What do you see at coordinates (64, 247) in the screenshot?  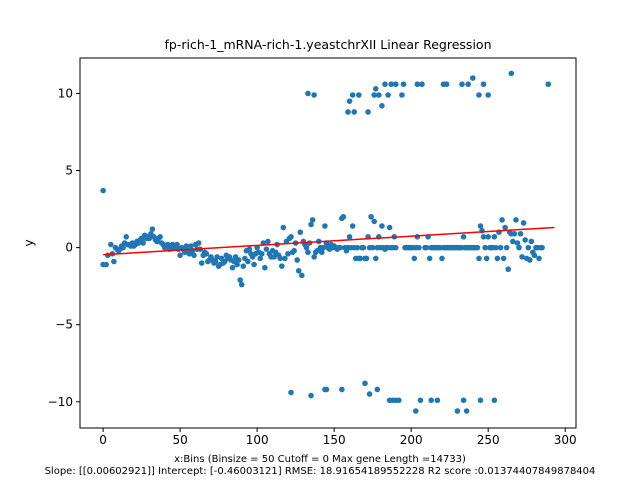 I see `y-ticks: −10 −5 0 5 10` at bounding box center [64, 247].